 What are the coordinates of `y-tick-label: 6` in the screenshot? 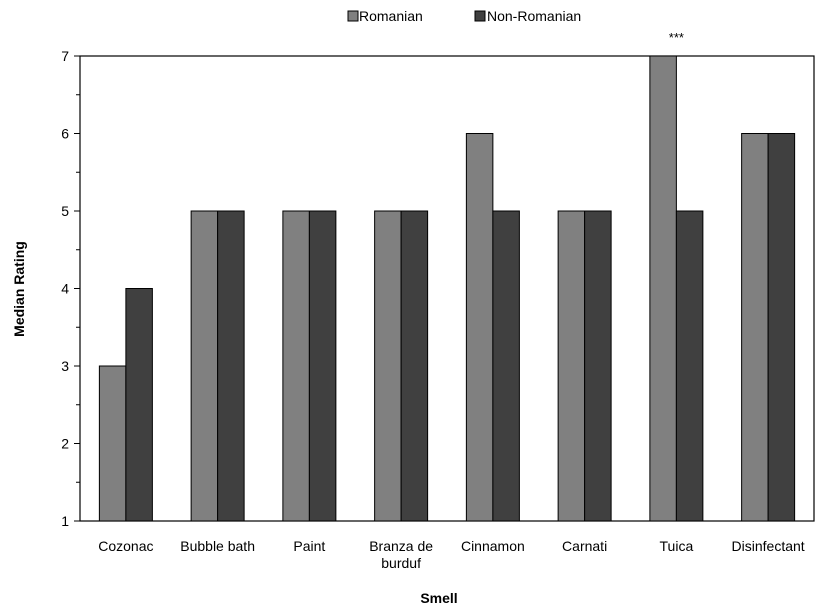 It's located at (65, 134).